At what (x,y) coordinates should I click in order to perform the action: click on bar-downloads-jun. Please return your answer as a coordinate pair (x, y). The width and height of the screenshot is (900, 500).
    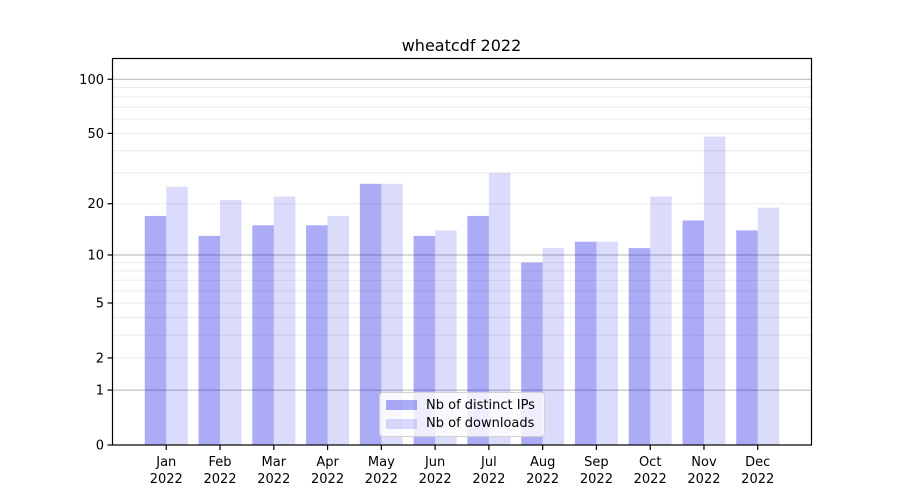
    Looking at the image, I should click on (446, 337).